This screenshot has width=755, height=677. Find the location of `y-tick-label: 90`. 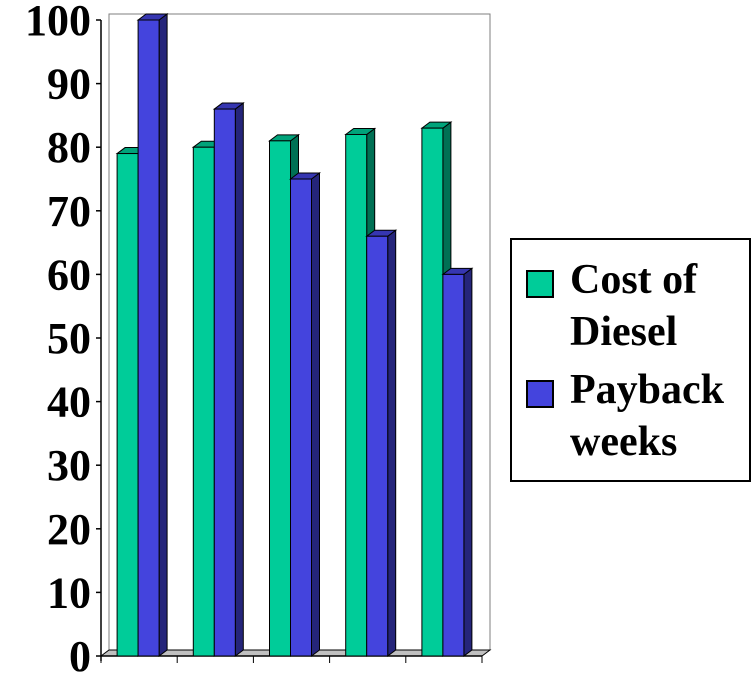

y-tick-label: 90 is located at coordinates (69, 84).